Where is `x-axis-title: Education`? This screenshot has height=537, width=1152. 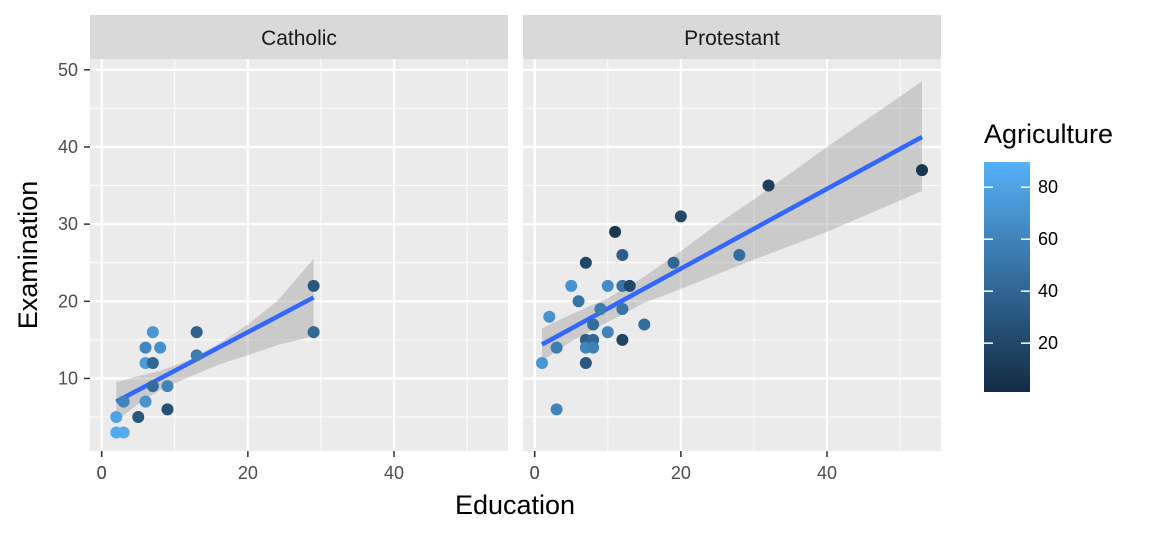 x-axis-title: Education is located at coordinates (515, 505).